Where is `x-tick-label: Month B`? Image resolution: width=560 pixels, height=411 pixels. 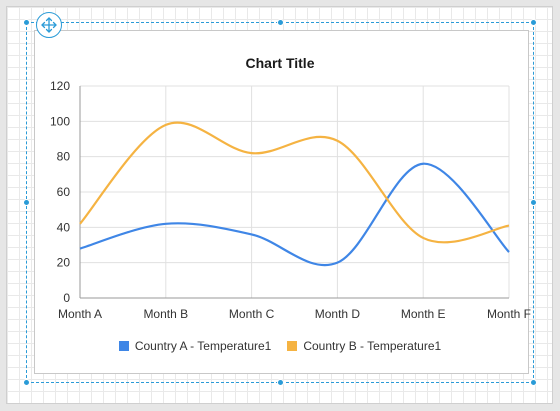 x-tick-label: Month B is located at coordinates (165, 314).